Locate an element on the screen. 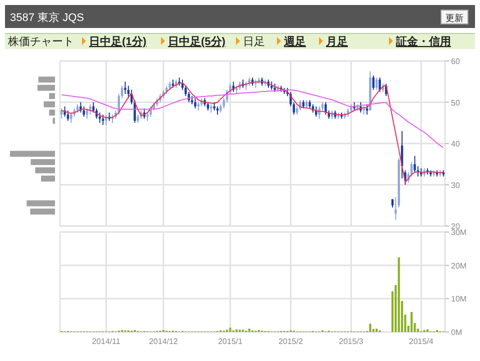  line-series is located at coordinates (252, 118).